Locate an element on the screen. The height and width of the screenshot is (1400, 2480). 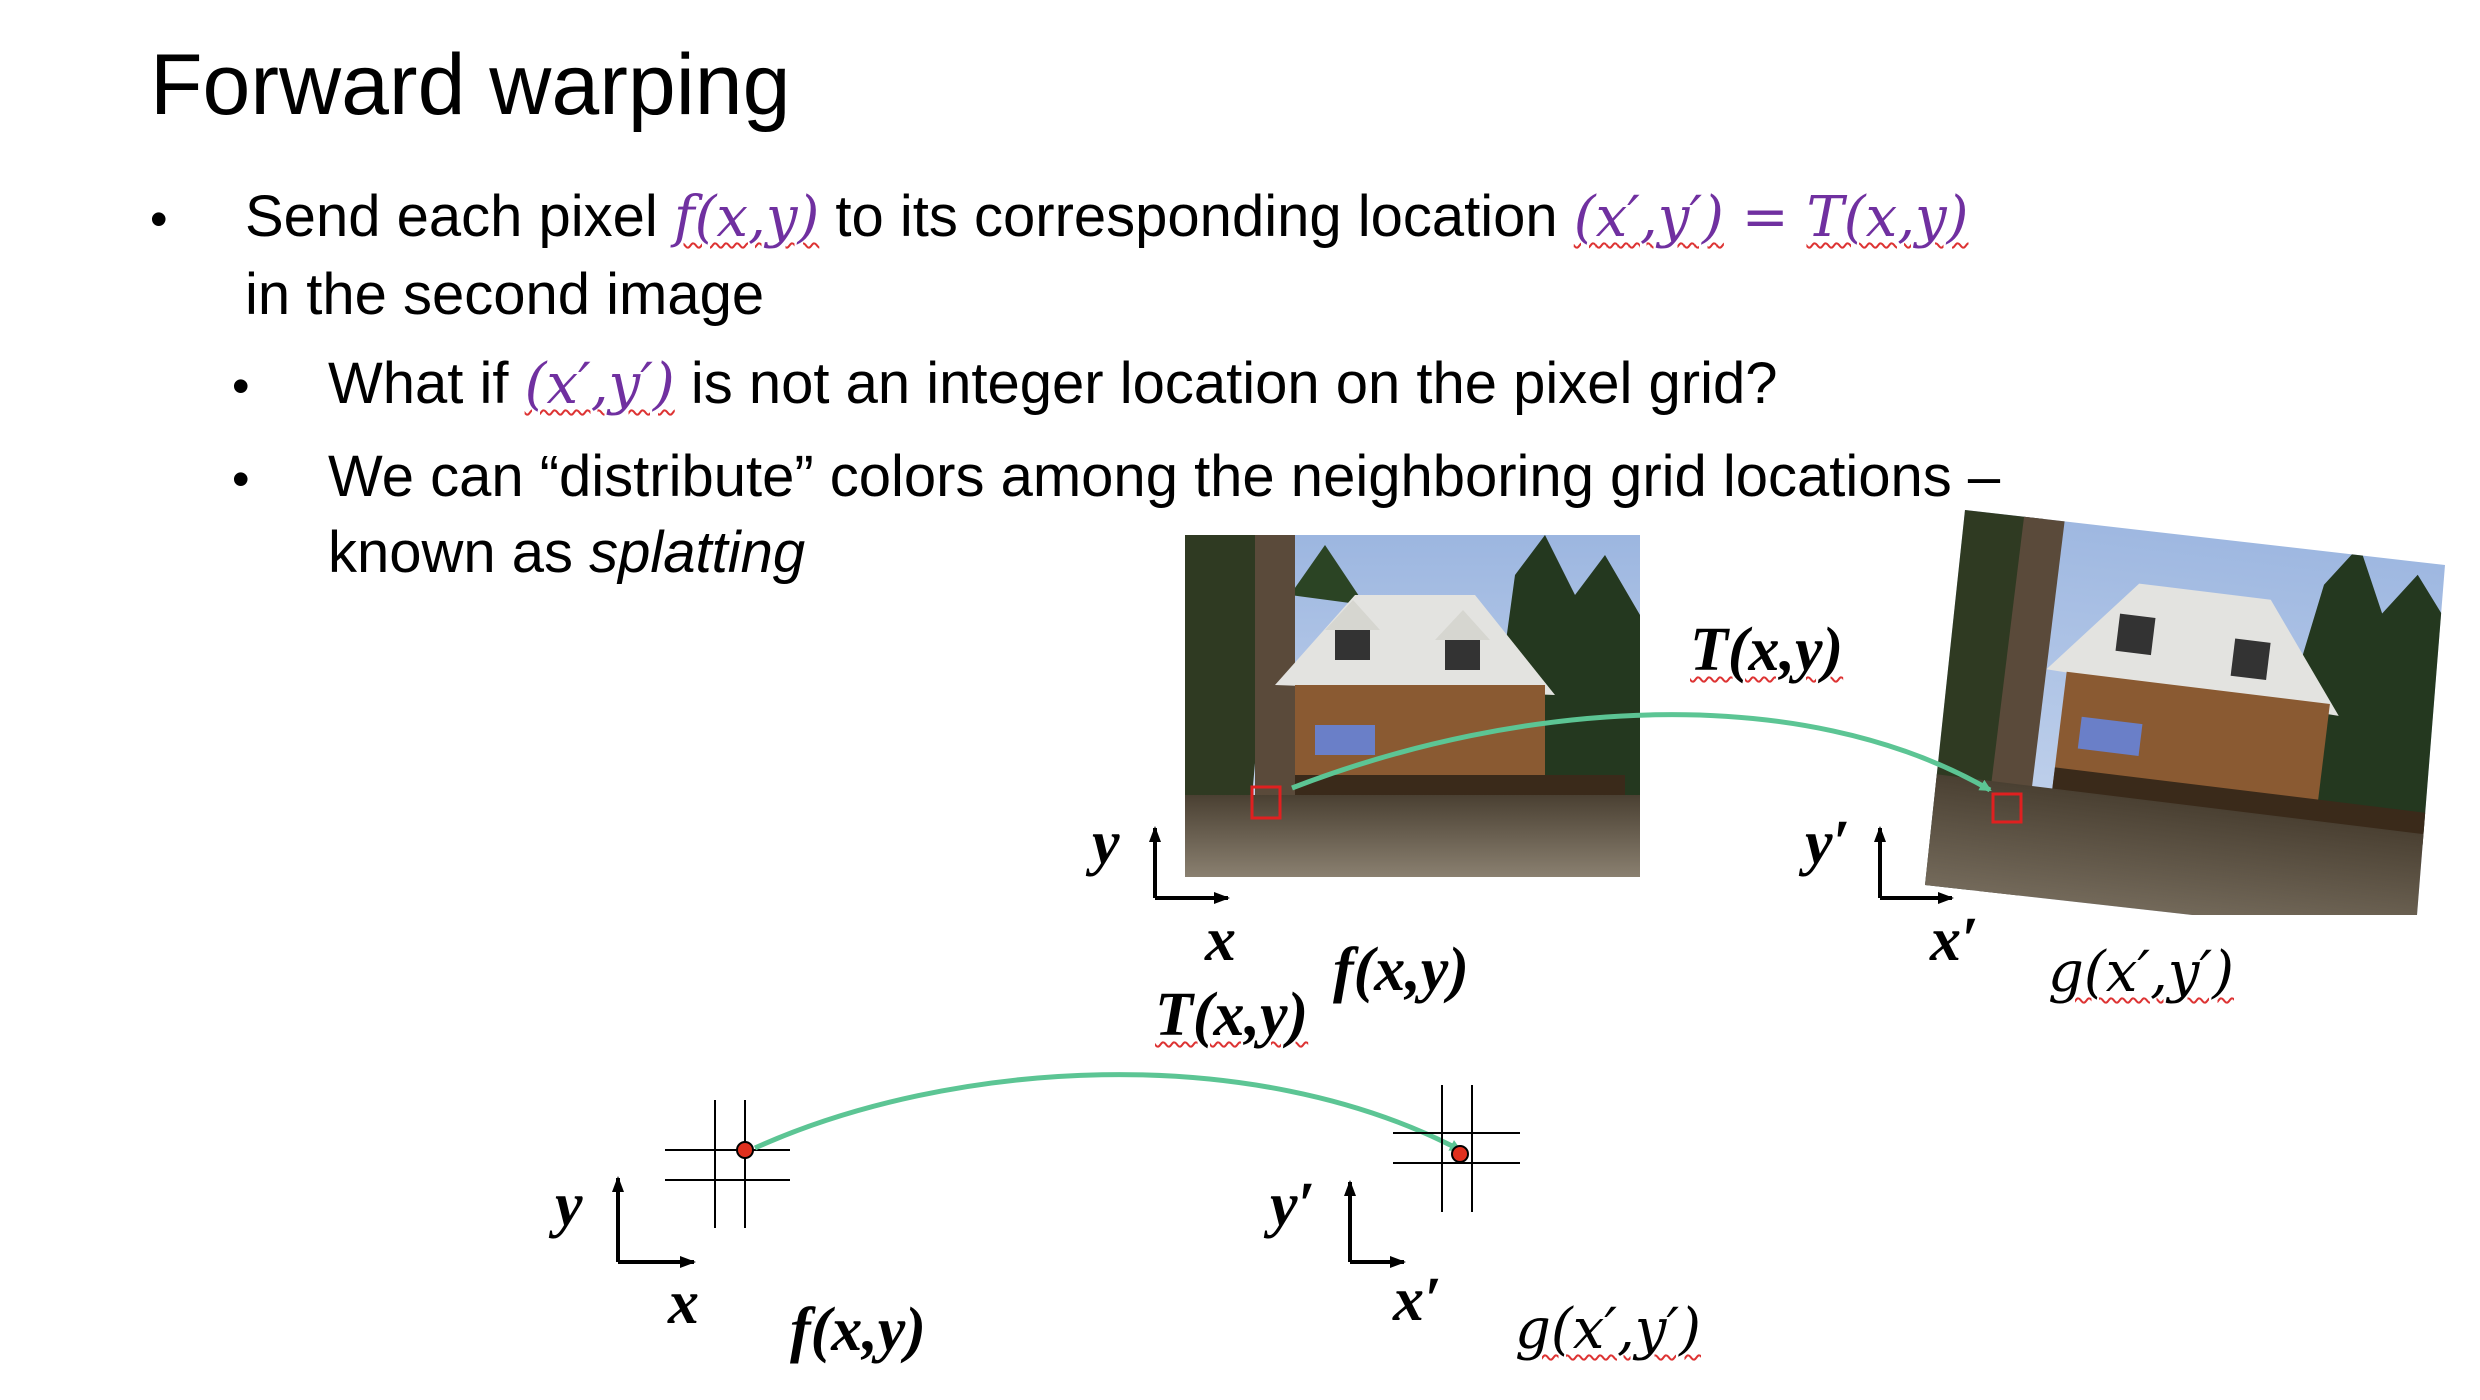
bullet-3-line-2: known as splatting is located at coordinates (566, 553).